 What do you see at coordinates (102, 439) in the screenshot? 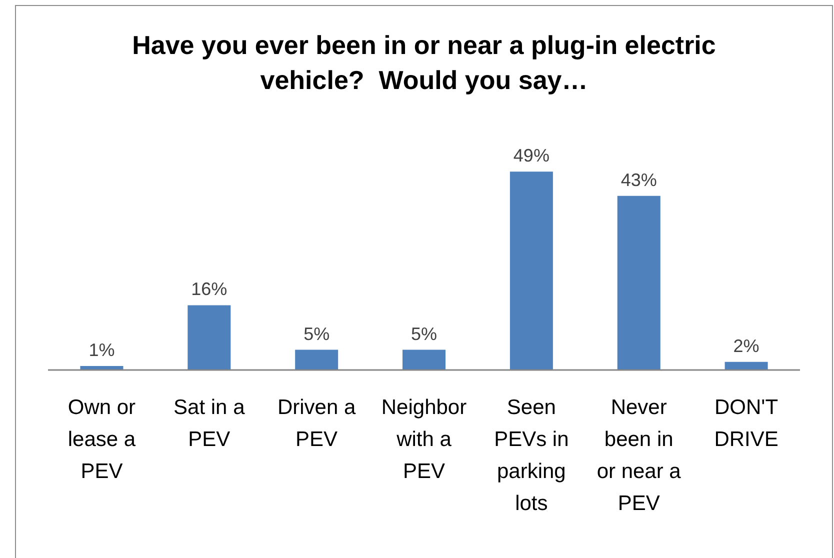
I see `x-tick-label: Own or lease a PEV` at bounding box center [102, 439].